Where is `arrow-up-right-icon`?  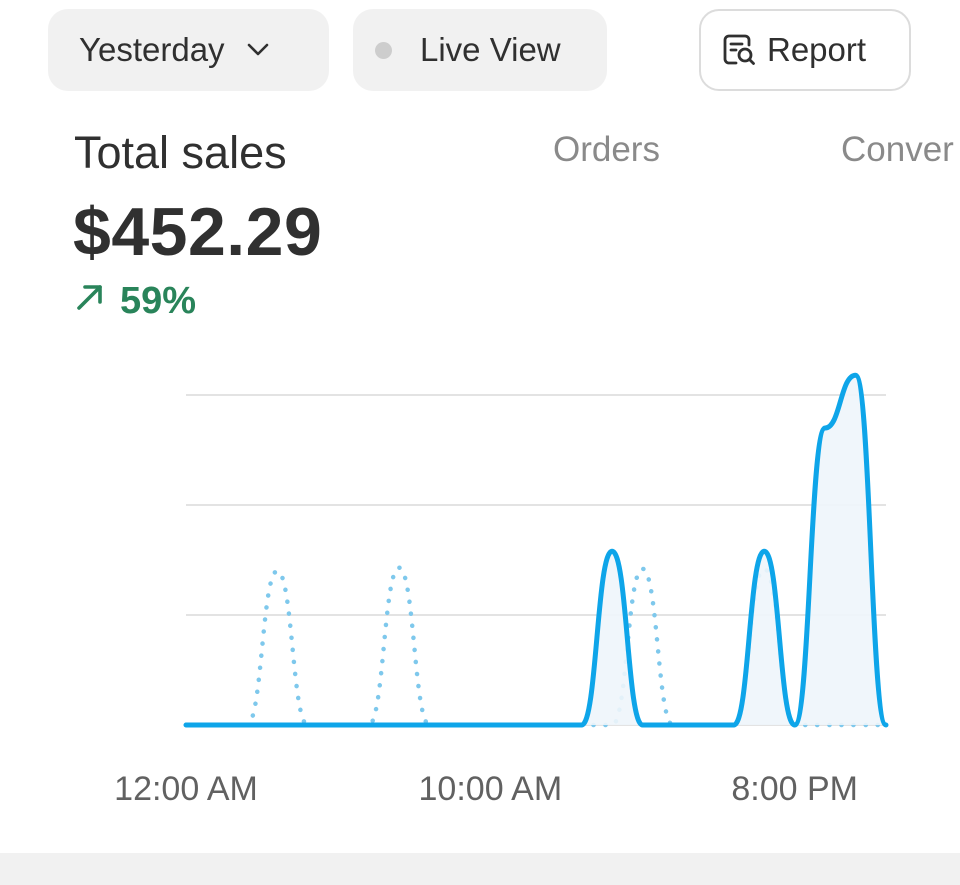
arrow-up-right-icon is located at coordinates (97, 301).